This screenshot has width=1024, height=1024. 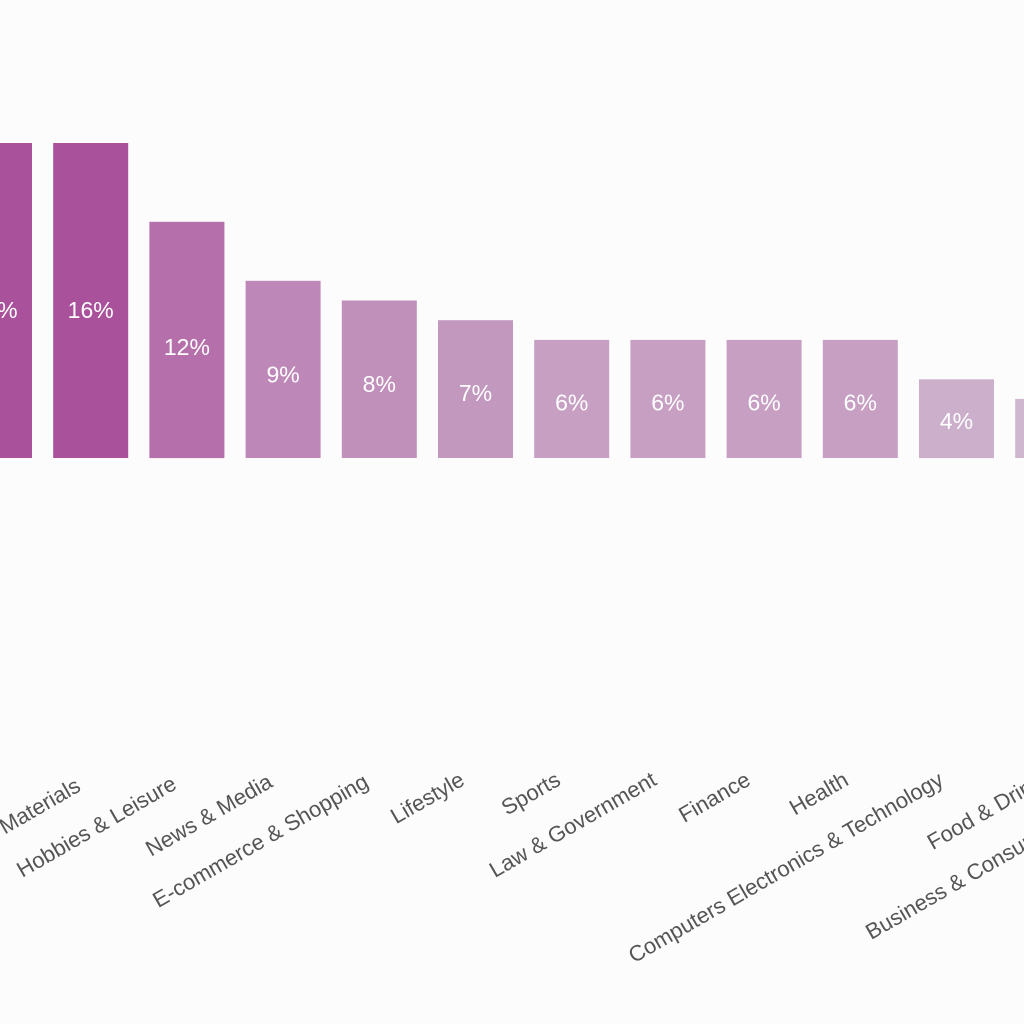 I want to click on data-label: 4%, so click(x=956, y=421).